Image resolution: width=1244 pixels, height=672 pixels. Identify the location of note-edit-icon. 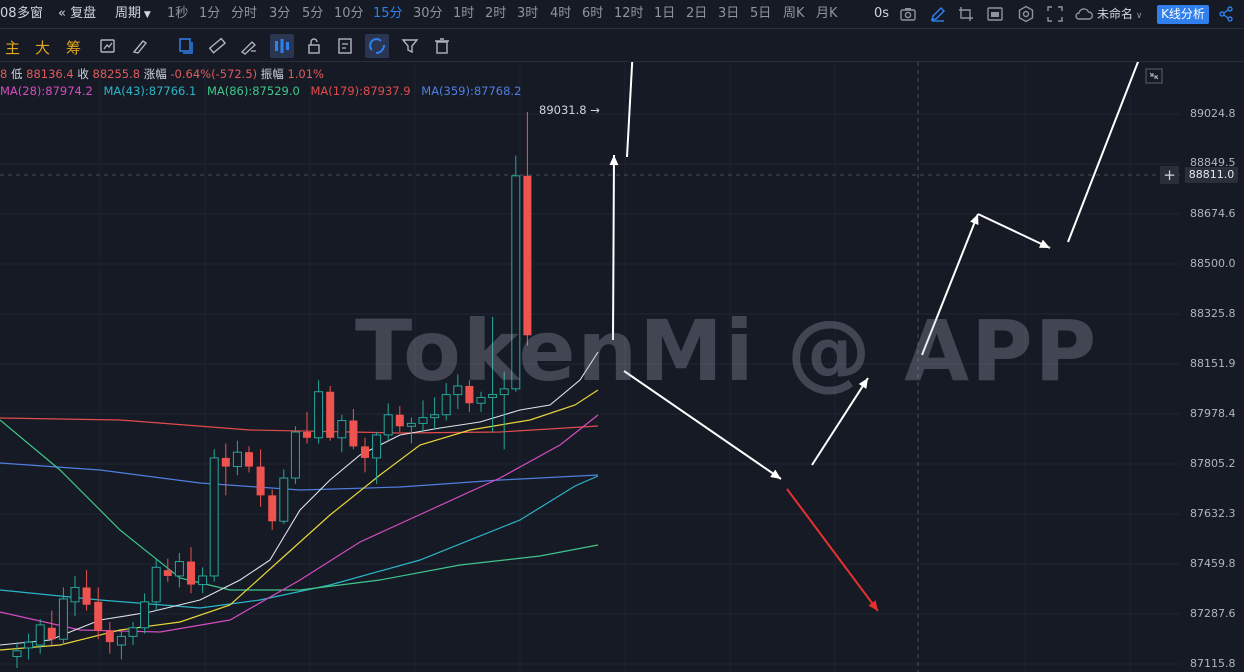
(346, 46).